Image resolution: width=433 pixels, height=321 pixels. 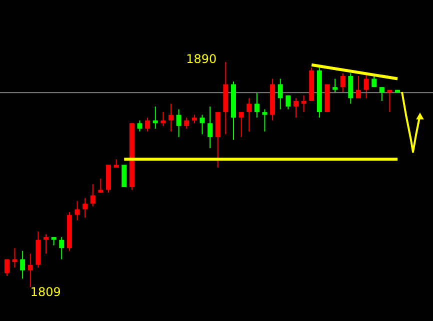 What do you see at coordinates (45, 292) in the screenshot?
I see `annotation: 1809` at bounding box center [45, 292].